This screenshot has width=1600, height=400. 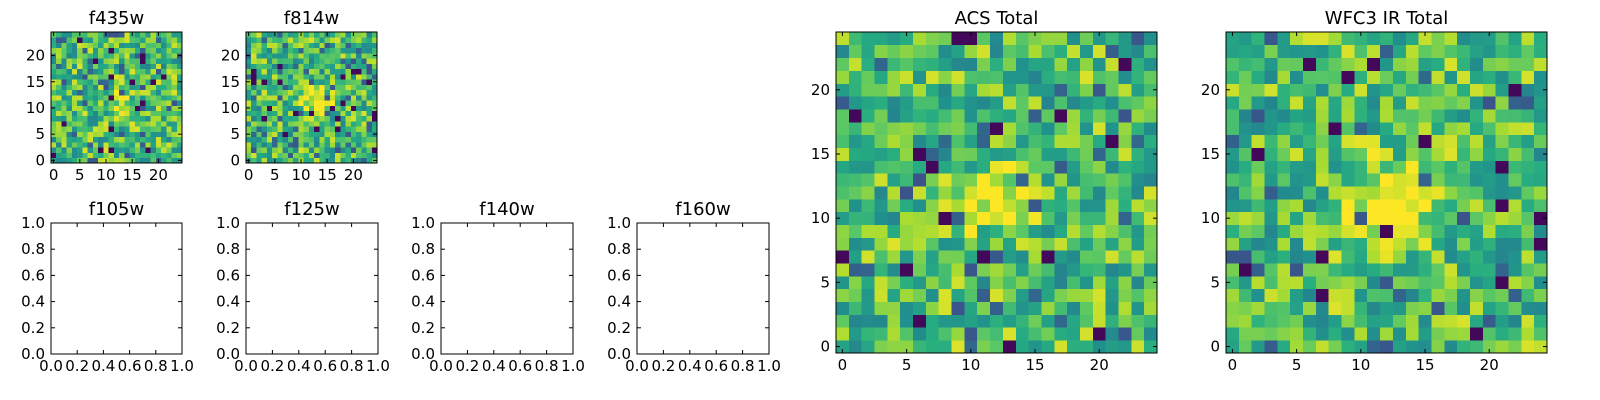 What do you see at coordinates (1424, 365) in the screenshot?
I see `x-tick-label: 15` at bounding box center [1424, 365].